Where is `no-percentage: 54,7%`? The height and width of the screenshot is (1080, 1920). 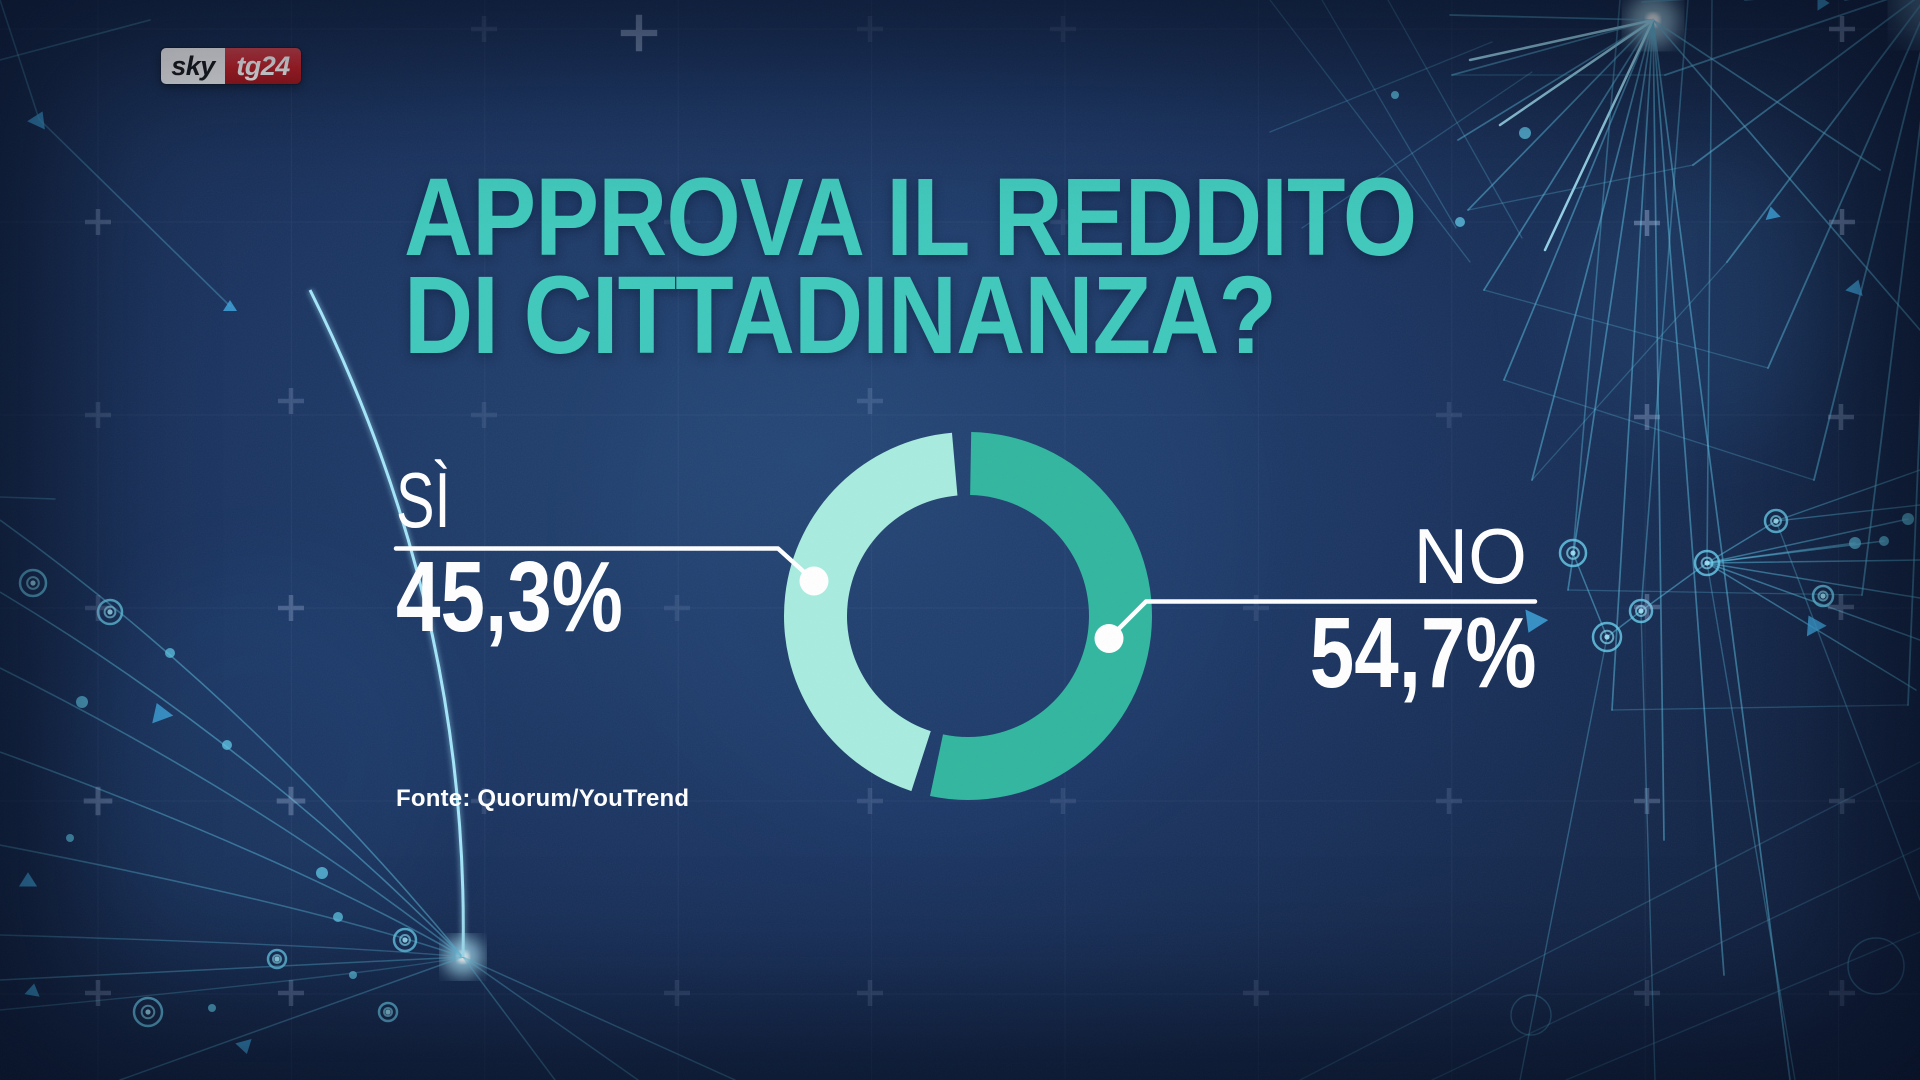
no-percentage: 54,7% is located at coordinates (1423, 653).